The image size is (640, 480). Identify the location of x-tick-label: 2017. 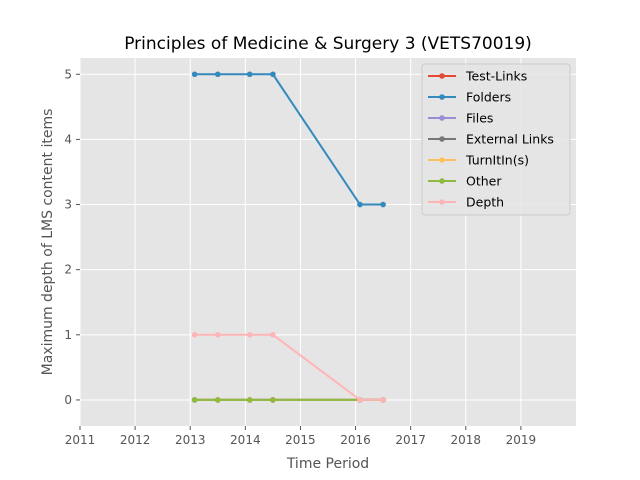
(410, 440).